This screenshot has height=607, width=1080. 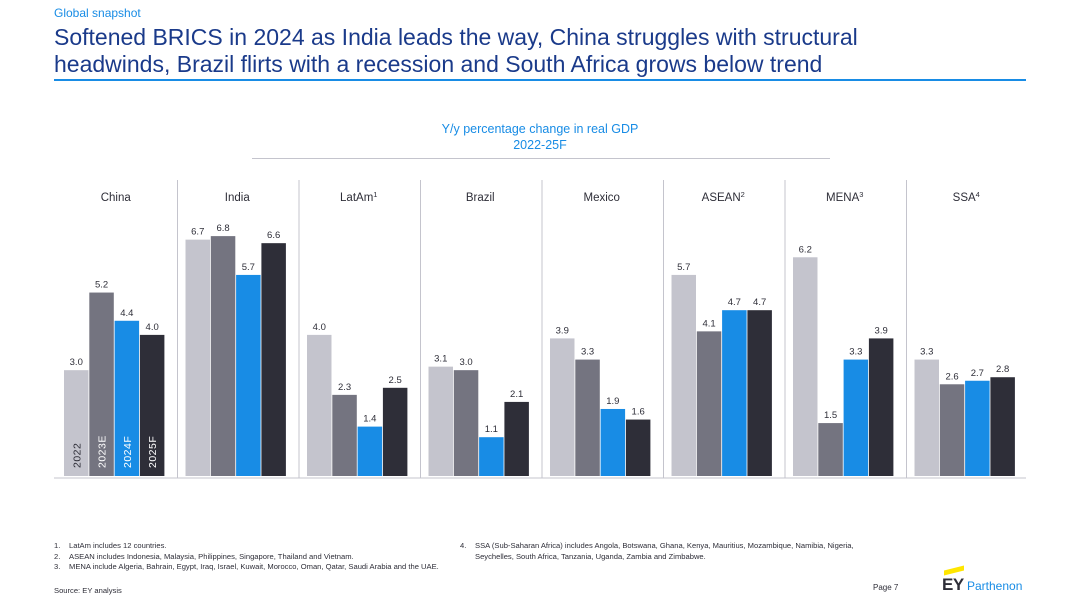 I want to click on bar-mexico-2023e, so click(x=587, y=417).